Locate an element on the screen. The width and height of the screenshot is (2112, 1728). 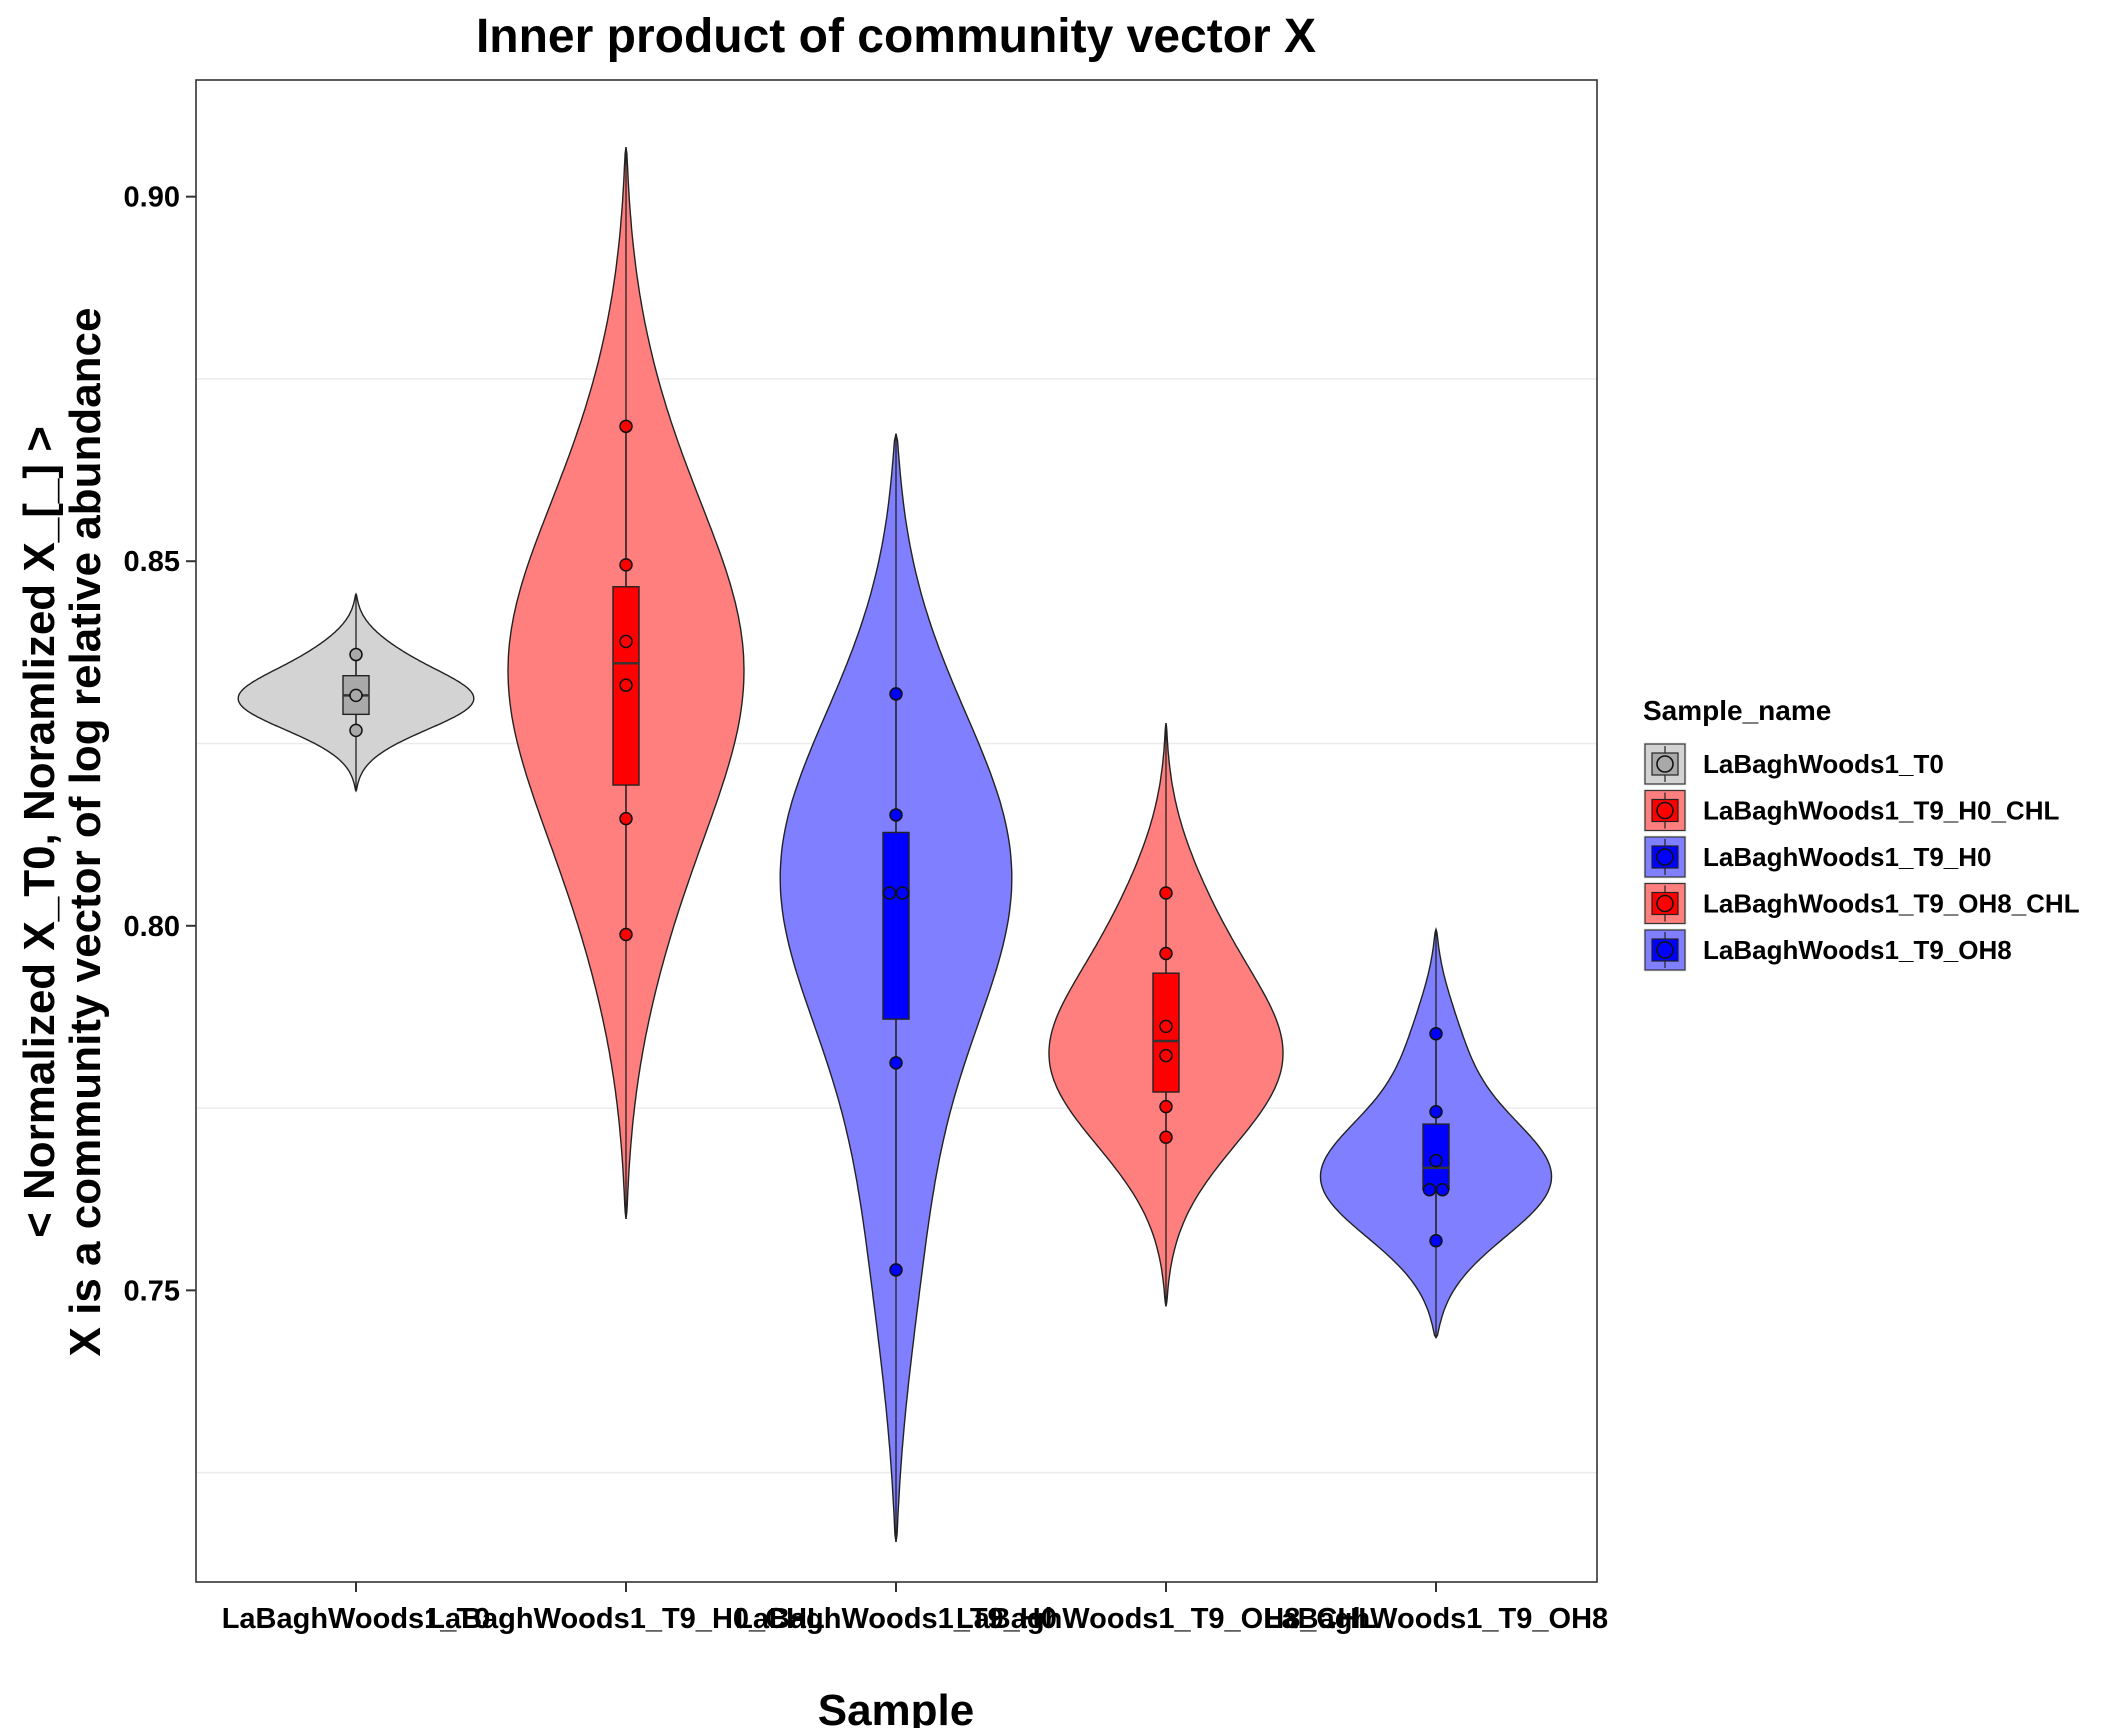
legend-label: LaBaghWoods1_T9_OH8_CHL is located at coordinates (1891, 904).